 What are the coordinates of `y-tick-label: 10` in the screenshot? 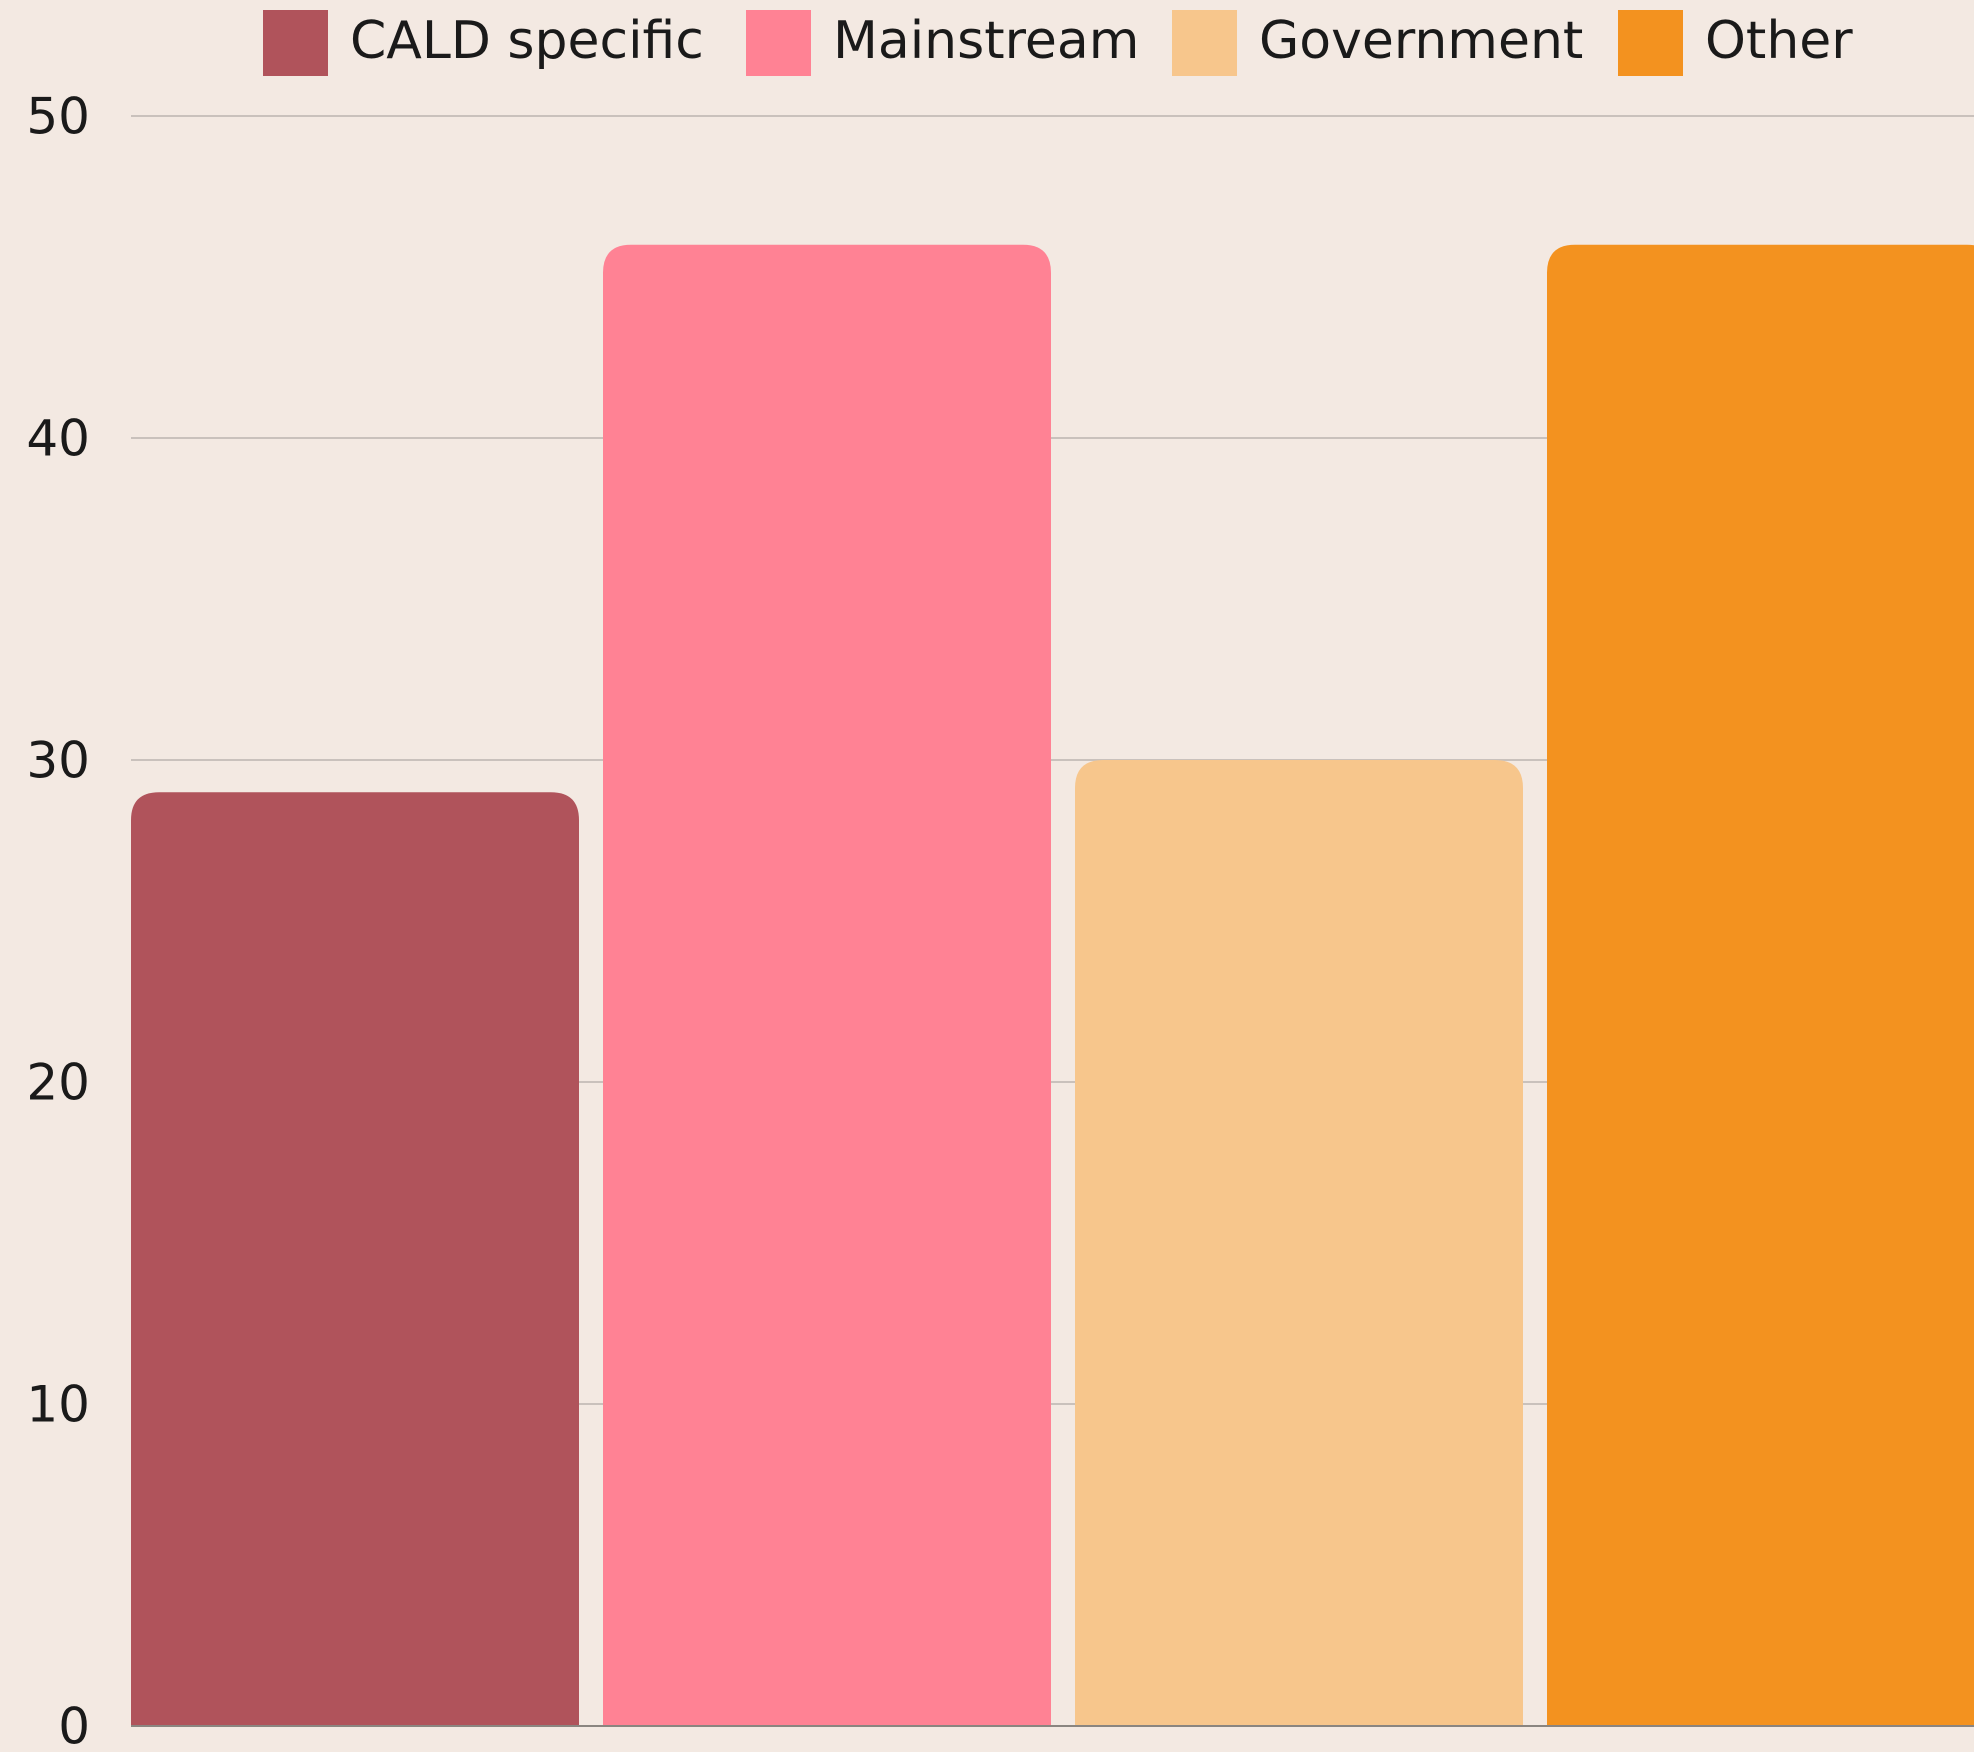 It's located at (58, 1405).